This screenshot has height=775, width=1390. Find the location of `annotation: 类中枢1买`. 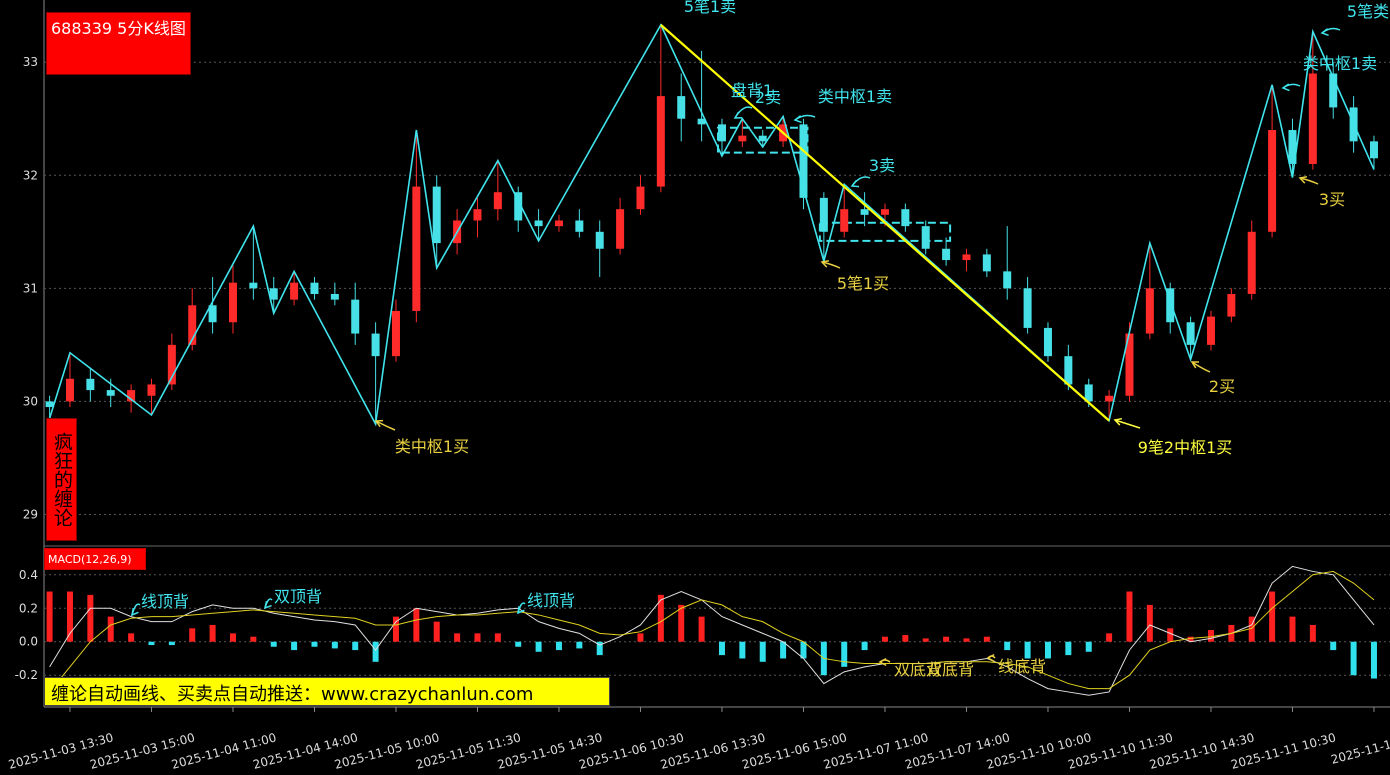

annotation: 类中枢1买 is located at coordinates (432, 446).